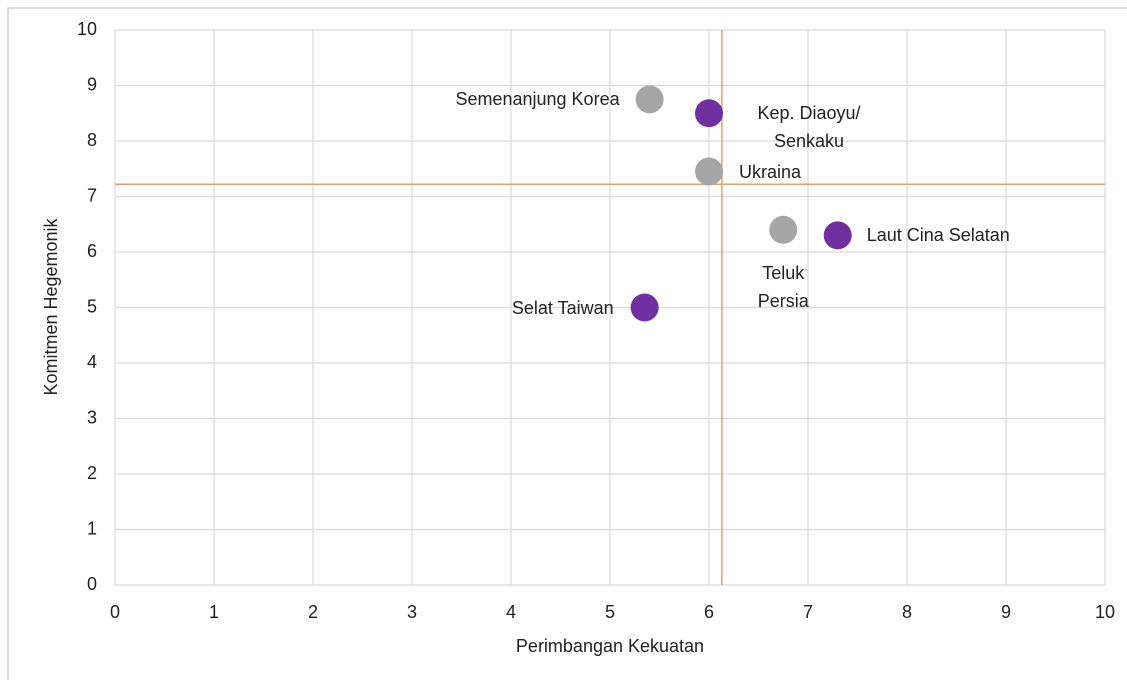 Image resolution: width=1127 pixels, height=680 pixels. I want to click on y-tick-label: 5, so click(92, 306).